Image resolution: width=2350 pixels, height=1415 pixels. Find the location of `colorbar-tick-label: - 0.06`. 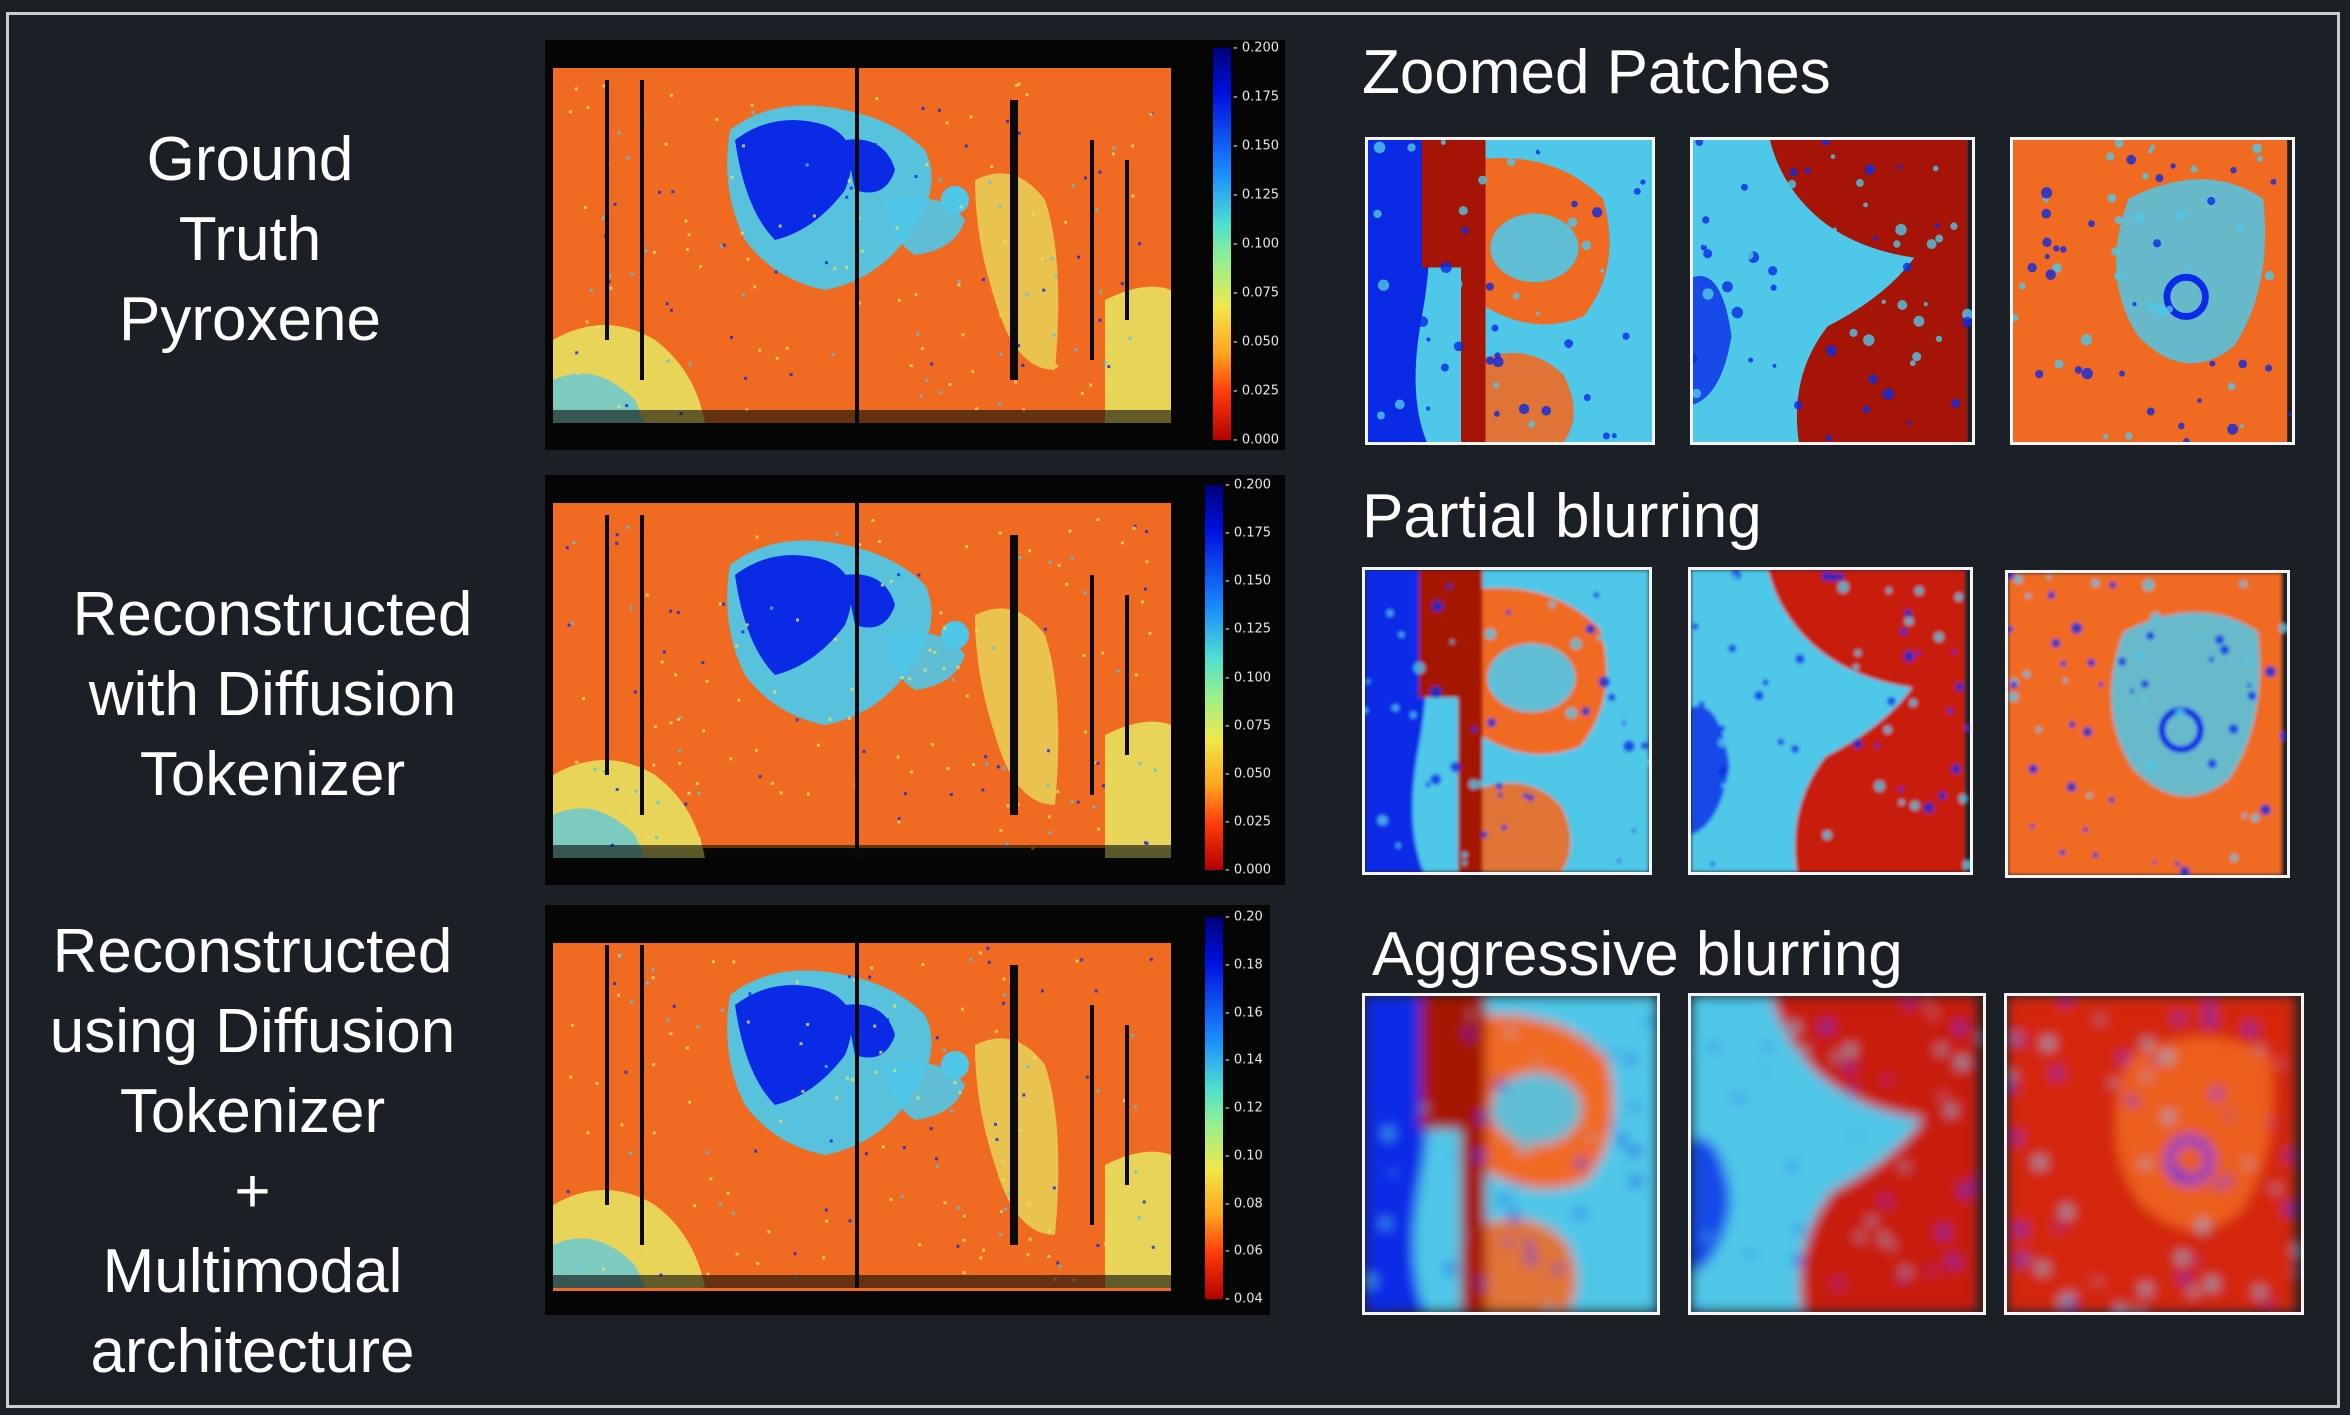

colorbar-tick-label: - 0.06 is located at coordinates (1244, 1251).